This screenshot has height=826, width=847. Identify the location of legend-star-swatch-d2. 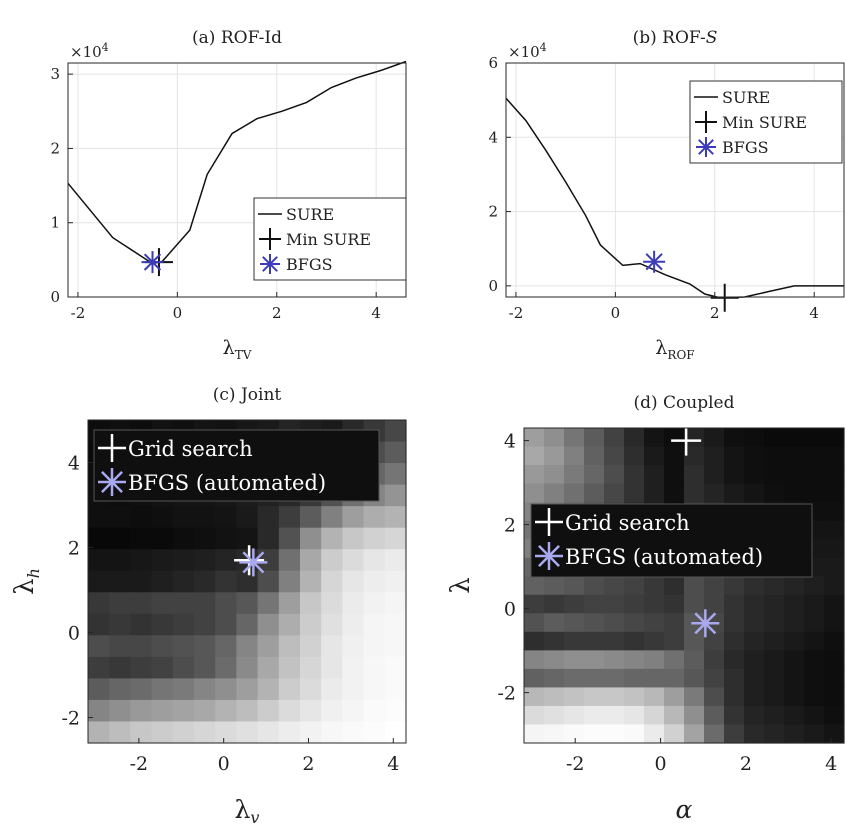
(706, 147).